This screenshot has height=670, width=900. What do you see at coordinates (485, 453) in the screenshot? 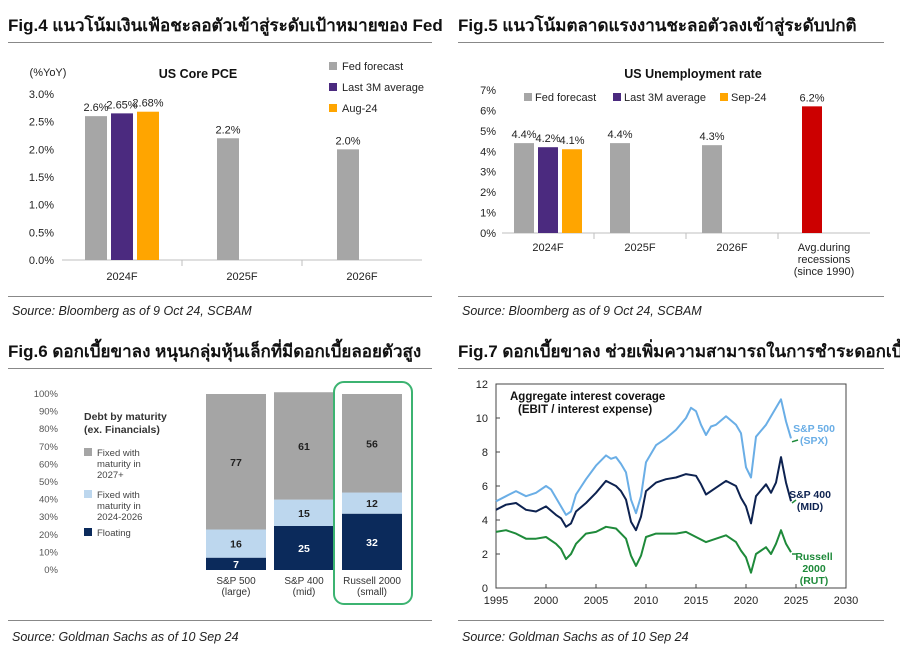
I see `y-tick-label: 8` at bounding box center [485, 453].